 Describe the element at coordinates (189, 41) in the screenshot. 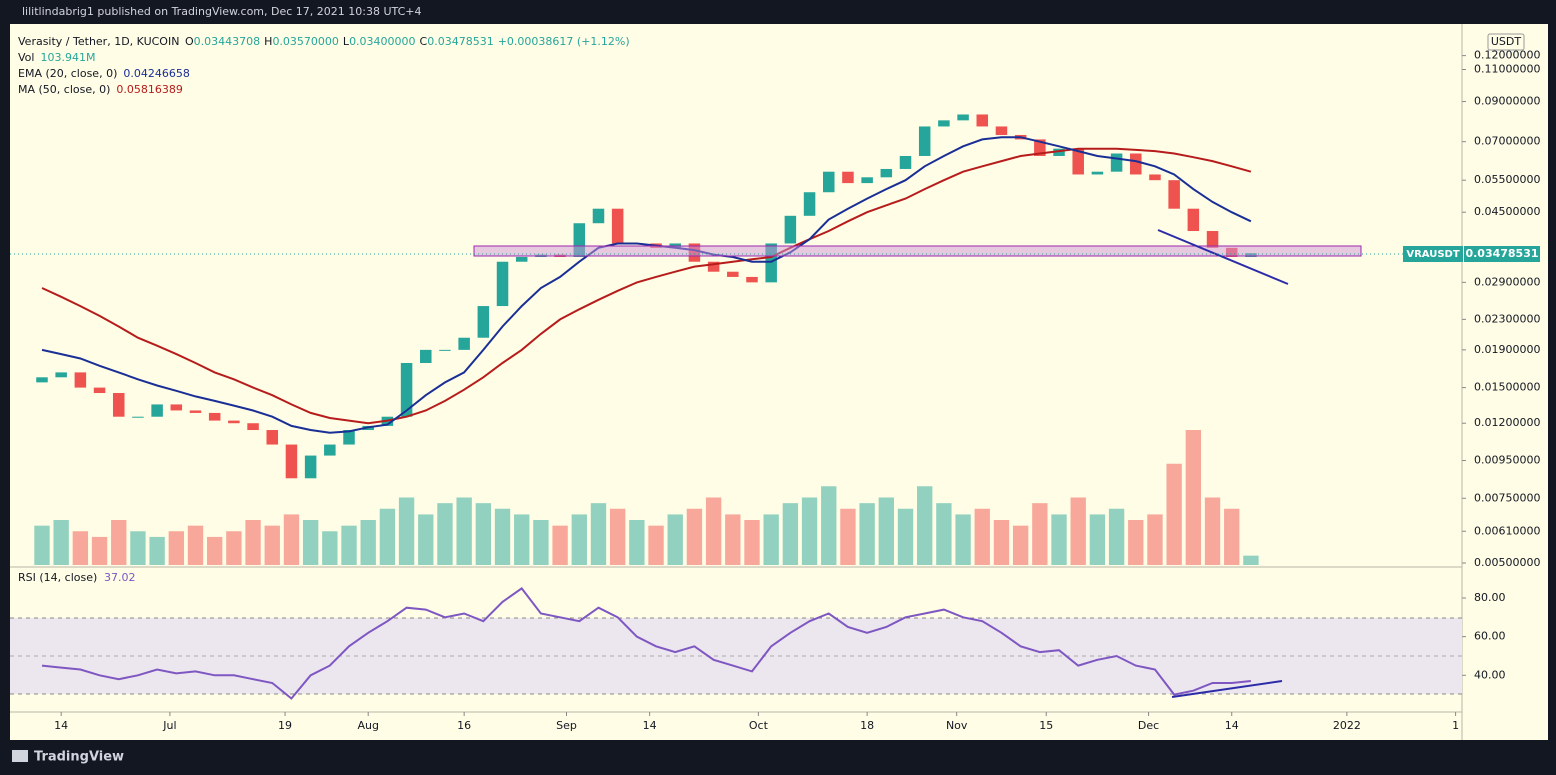

I see `ohlc-key: O` at that location.